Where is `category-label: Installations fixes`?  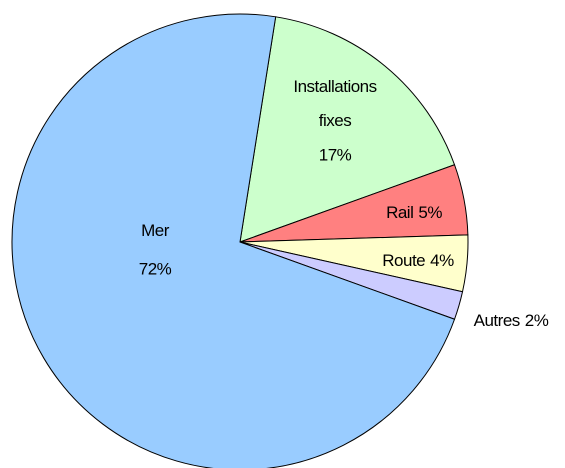 category-label: Installations fixes is located at coordinates (334, 103).